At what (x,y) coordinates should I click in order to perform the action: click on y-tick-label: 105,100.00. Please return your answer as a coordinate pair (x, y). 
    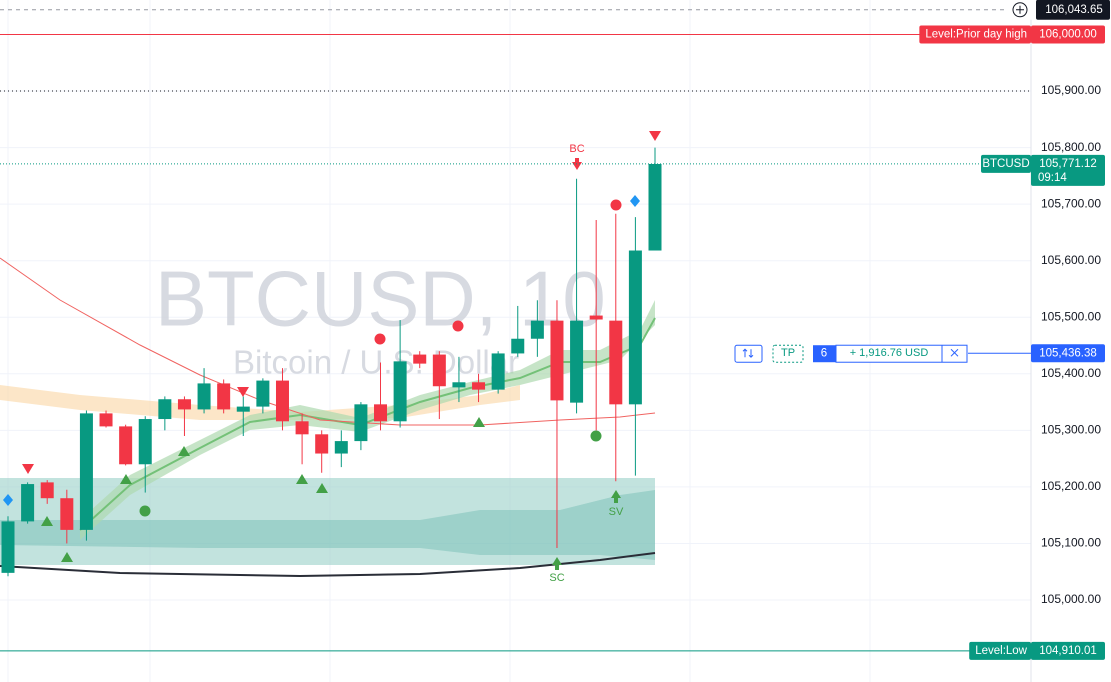
    Looking at the image, I should click on (1071, 543).